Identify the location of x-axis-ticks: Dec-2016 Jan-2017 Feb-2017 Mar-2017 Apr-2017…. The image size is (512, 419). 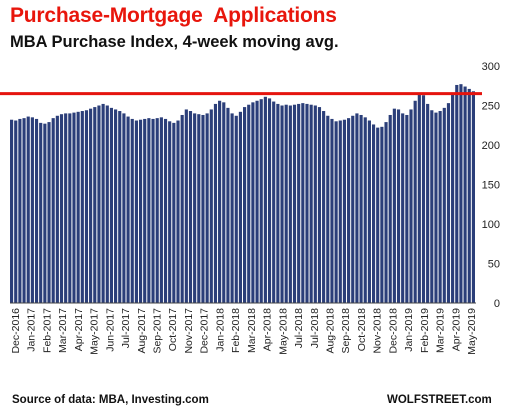
(244, 331).